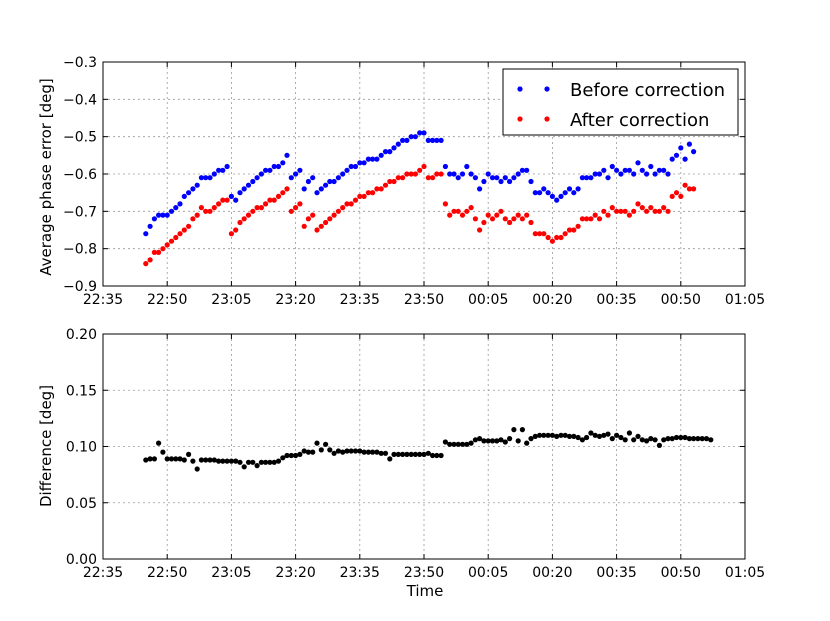  Describe the element at coordinates (81, 560) in the screenshot. I see `y-tick-label: 0.00` at that location.